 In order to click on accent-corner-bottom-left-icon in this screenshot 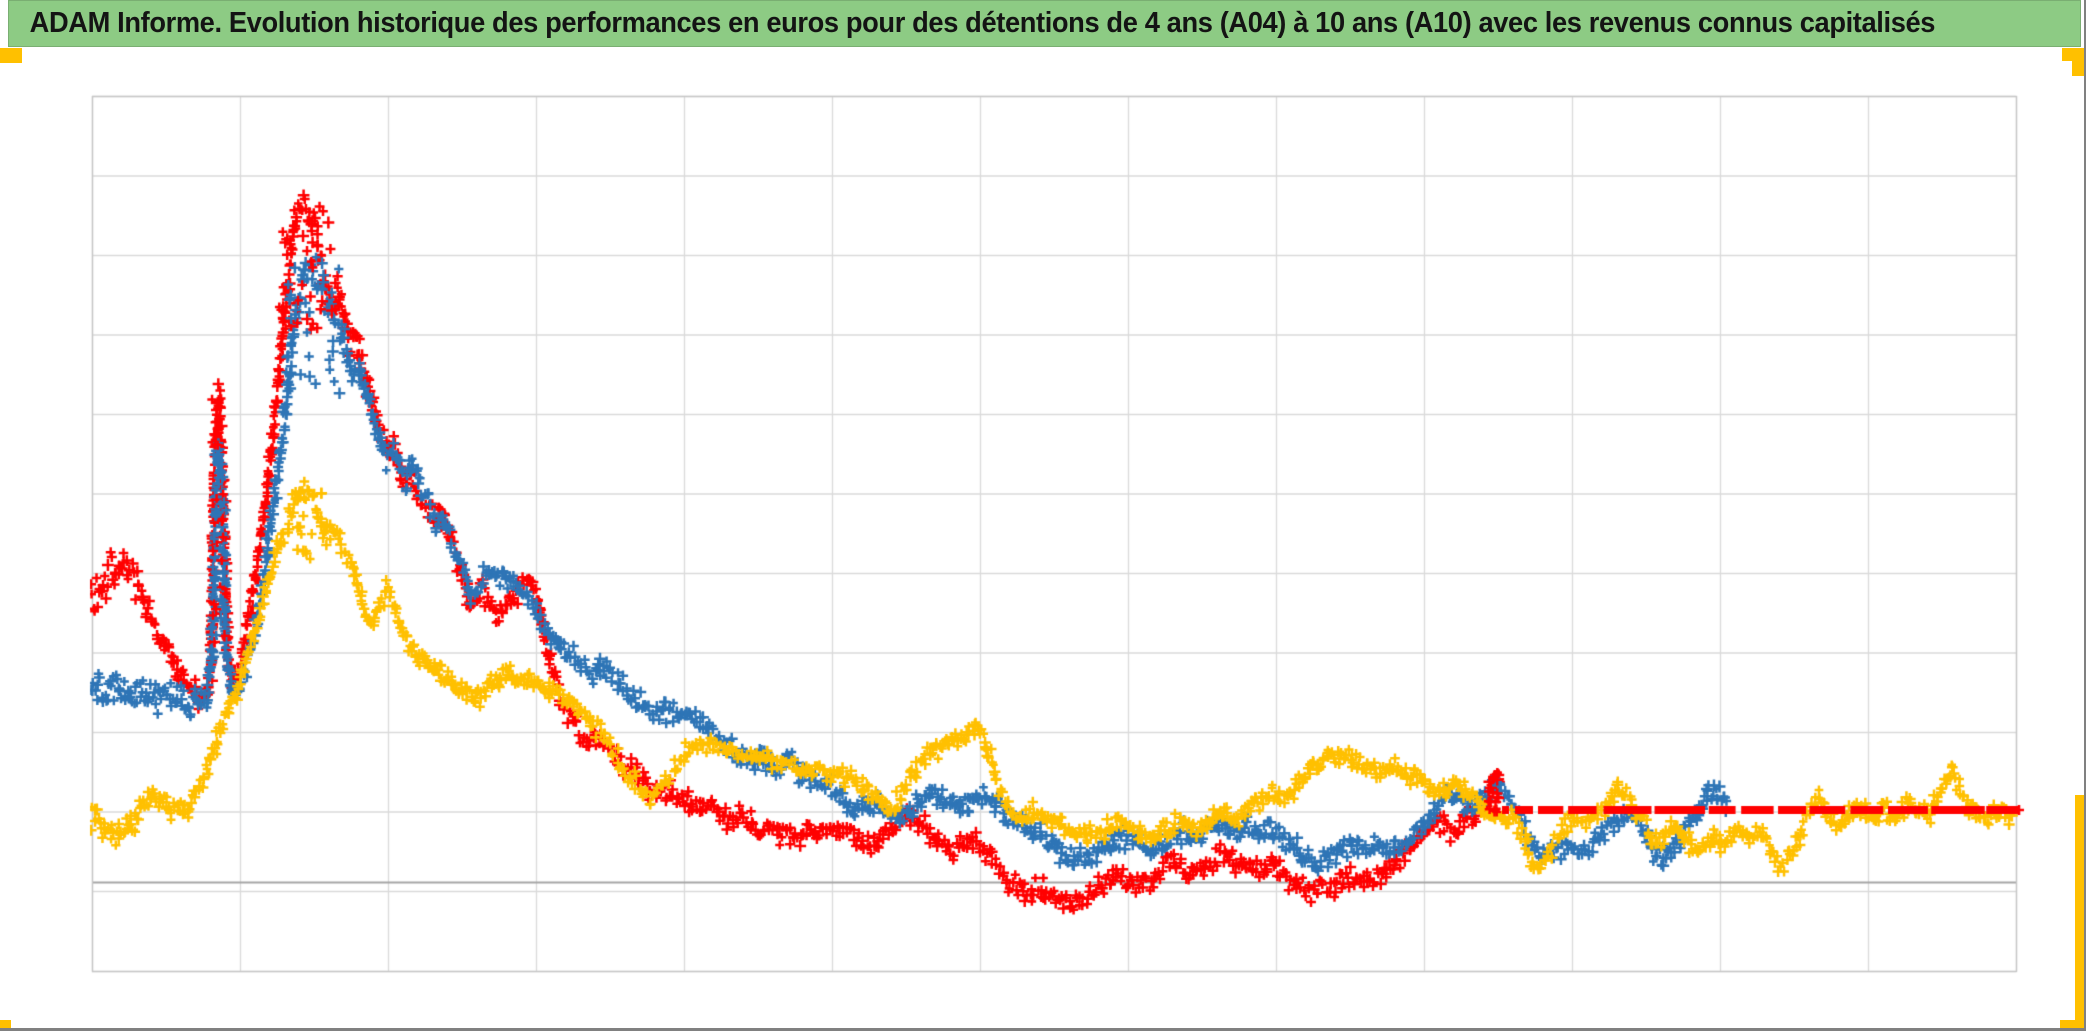, I will do `click(5, 1024)`.